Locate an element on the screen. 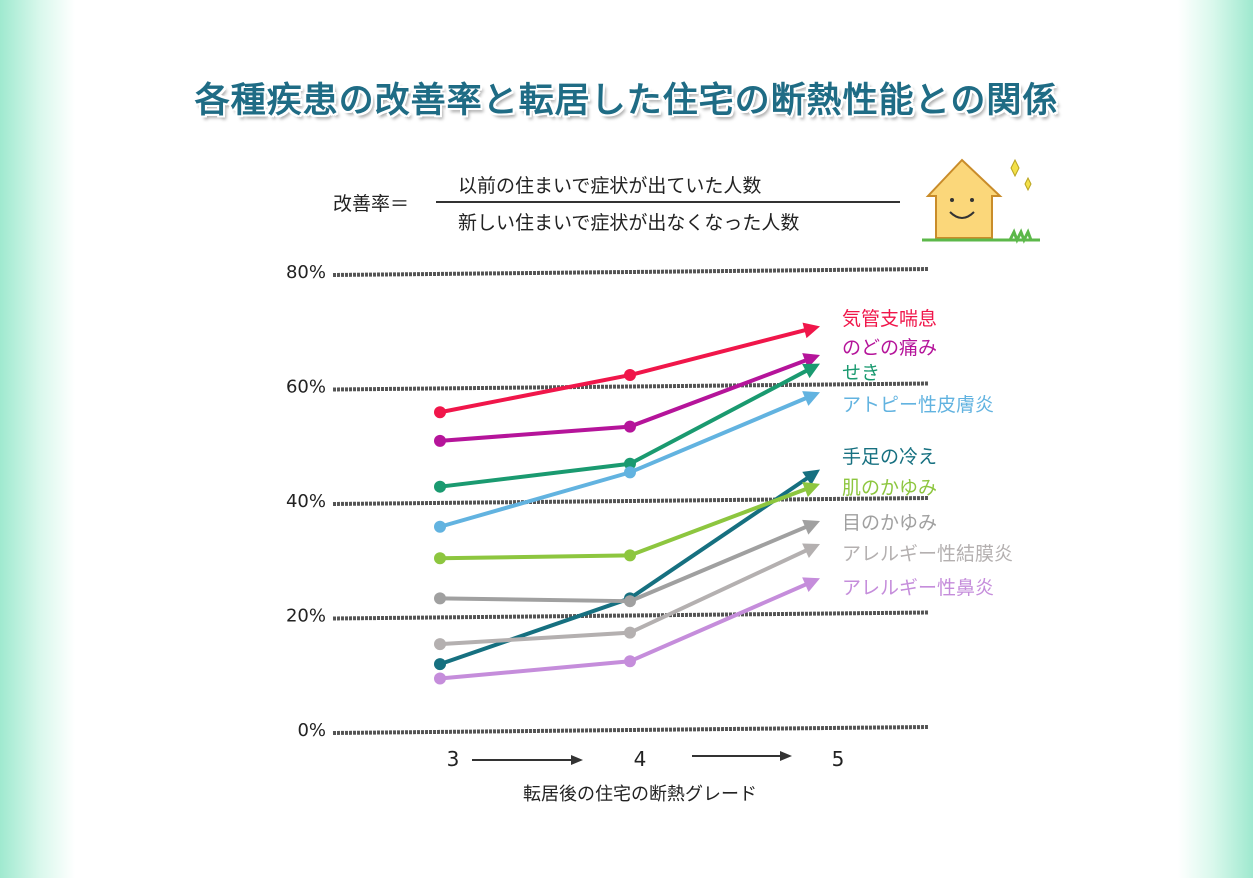 The image size is (1253, 878). series-label: 気管支喘息 is located at coordinates (889, 319).